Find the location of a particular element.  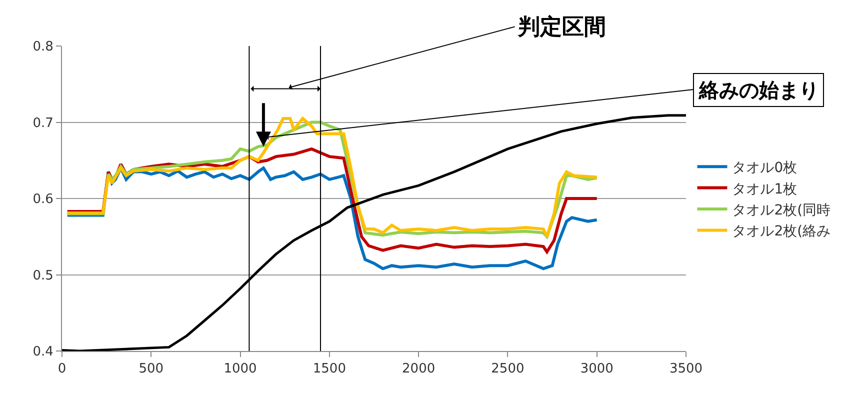

x-tick-label: 500 is located at coordinates (151, 369).